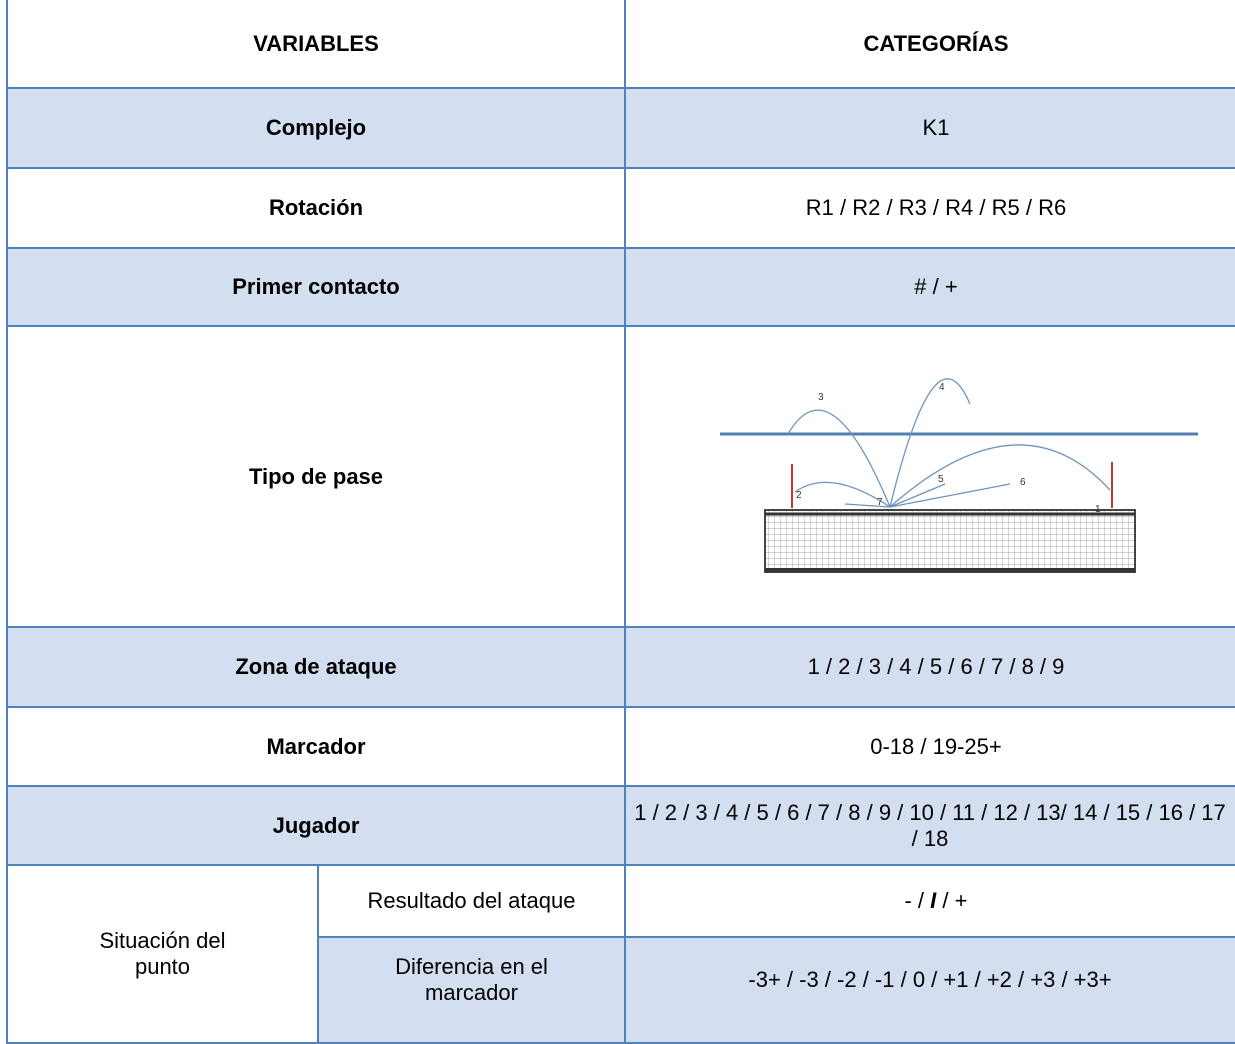 The image size is (1235, 1044). Describe the element at coordinates (316, 667) in the screenshot. I see `variable-cell: Zona de ataque` at that location.